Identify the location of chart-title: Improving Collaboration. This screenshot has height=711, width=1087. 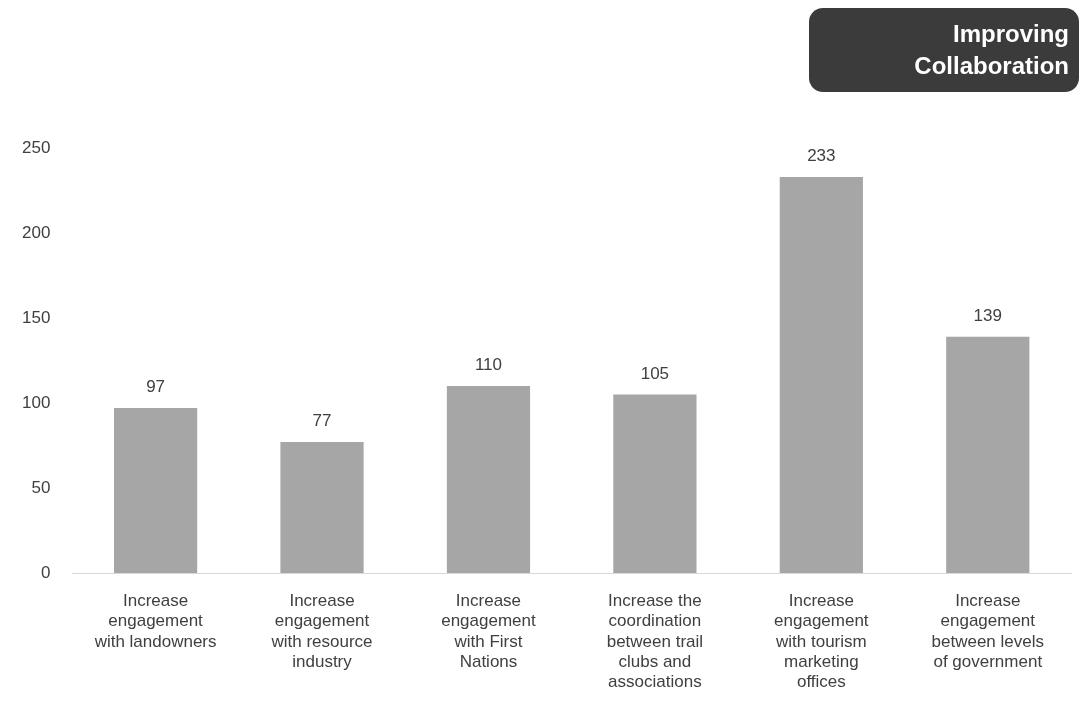
(944, 50).